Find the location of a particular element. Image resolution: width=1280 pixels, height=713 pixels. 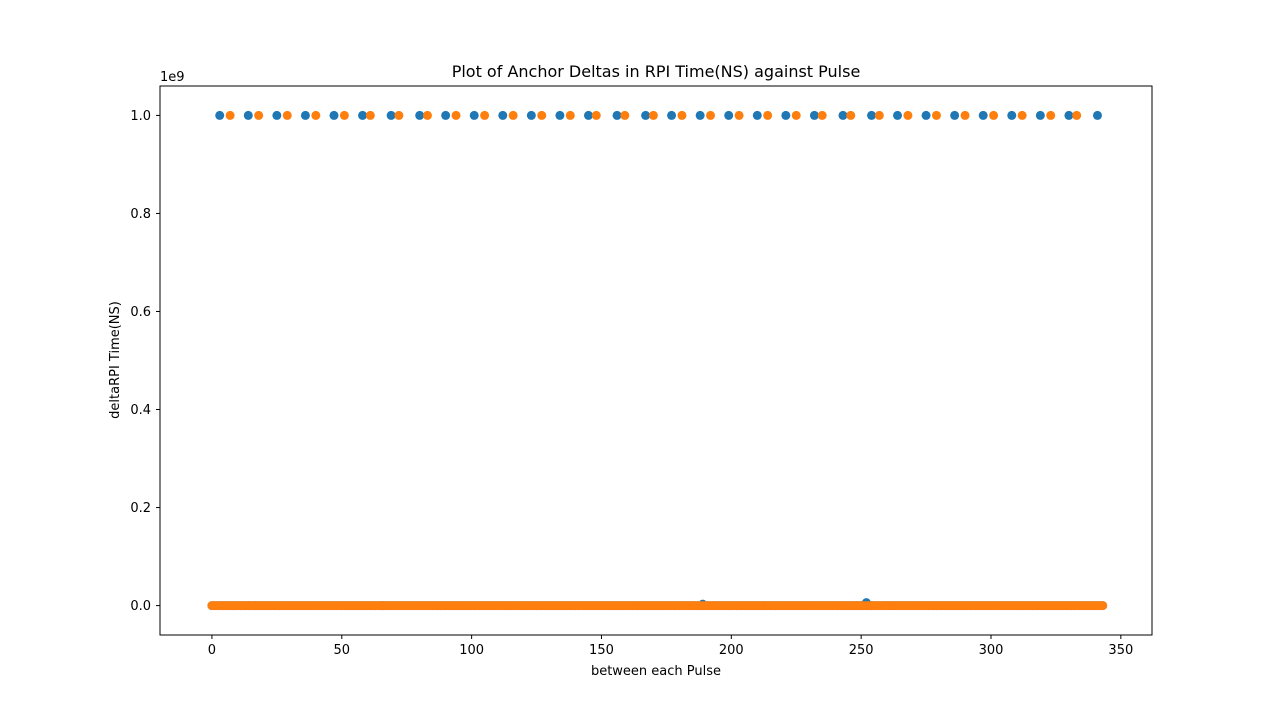

y-tick-label: 0.8 is located at coordinates (140, 214).